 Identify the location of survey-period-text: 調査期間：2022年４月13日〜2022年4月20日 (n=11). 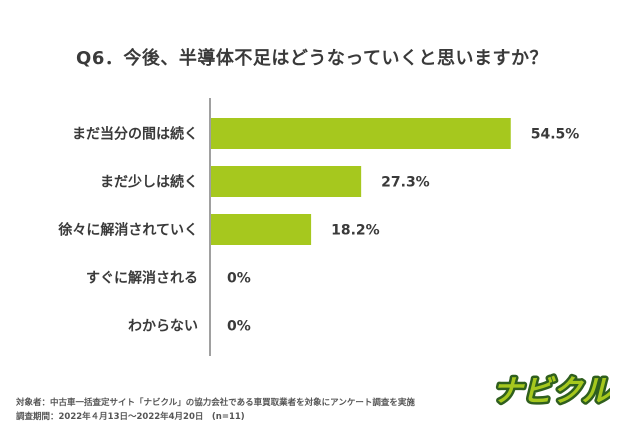
(130, 417).